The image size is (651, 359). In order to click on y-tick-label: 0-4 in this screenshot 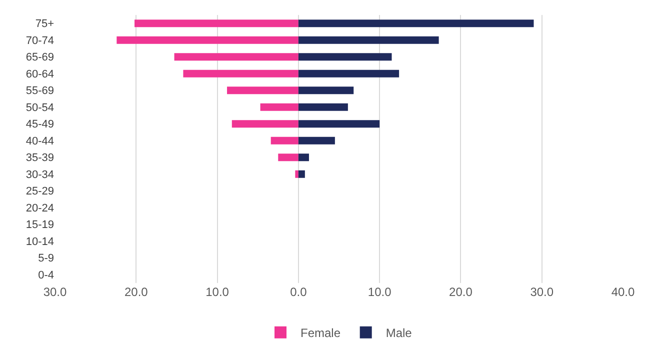, I will do `click(46, 275)`.